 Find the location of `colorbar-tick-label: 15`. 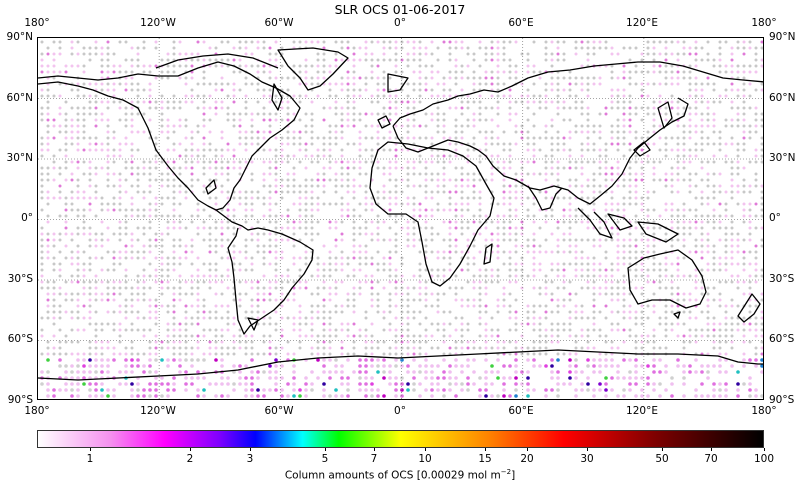

colorbar-tick-label: 15 is located at coordinates (485, 459).